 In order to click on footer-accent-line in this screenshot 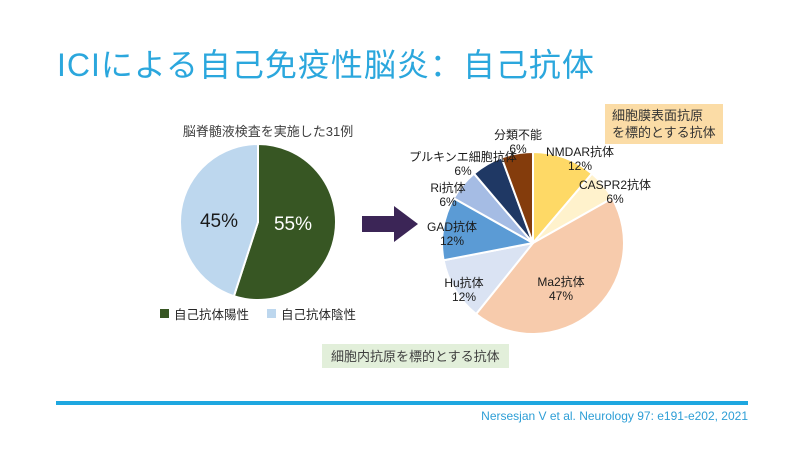, I will do `click(402, 403)`.